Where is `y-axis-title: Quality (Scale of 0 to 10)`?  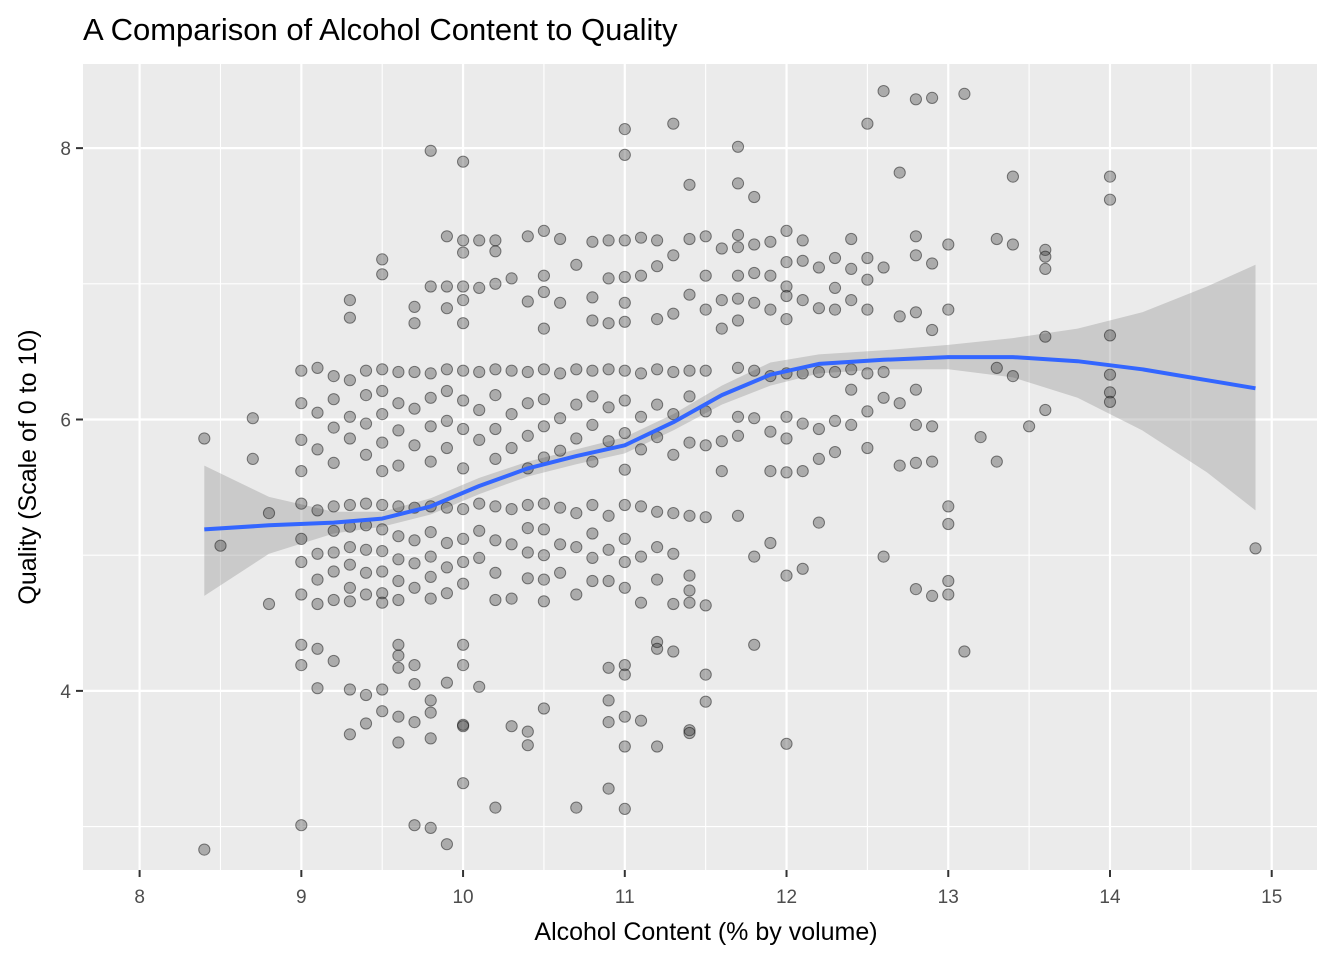
y-axis-title: Quality (Scale of 0 to 10) is located at coordinates (28, 466).